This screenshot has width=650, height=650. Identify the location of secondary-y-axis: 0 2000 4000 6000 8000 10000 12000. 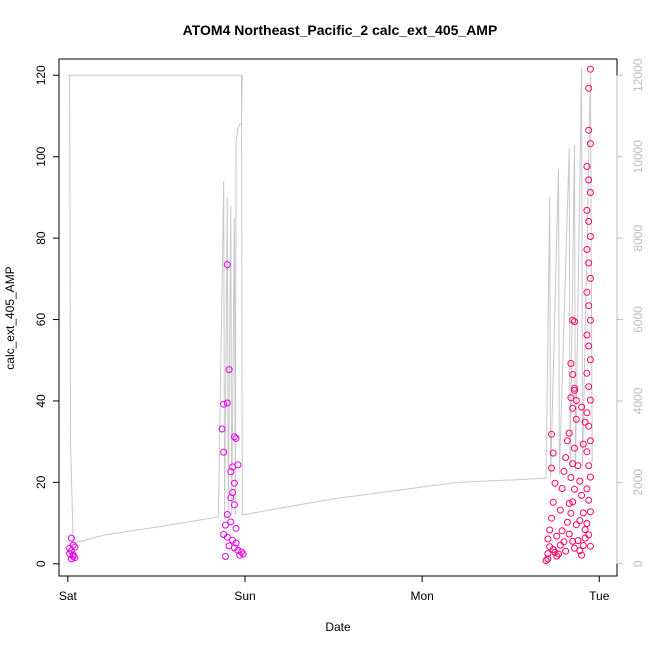
(630, 312).